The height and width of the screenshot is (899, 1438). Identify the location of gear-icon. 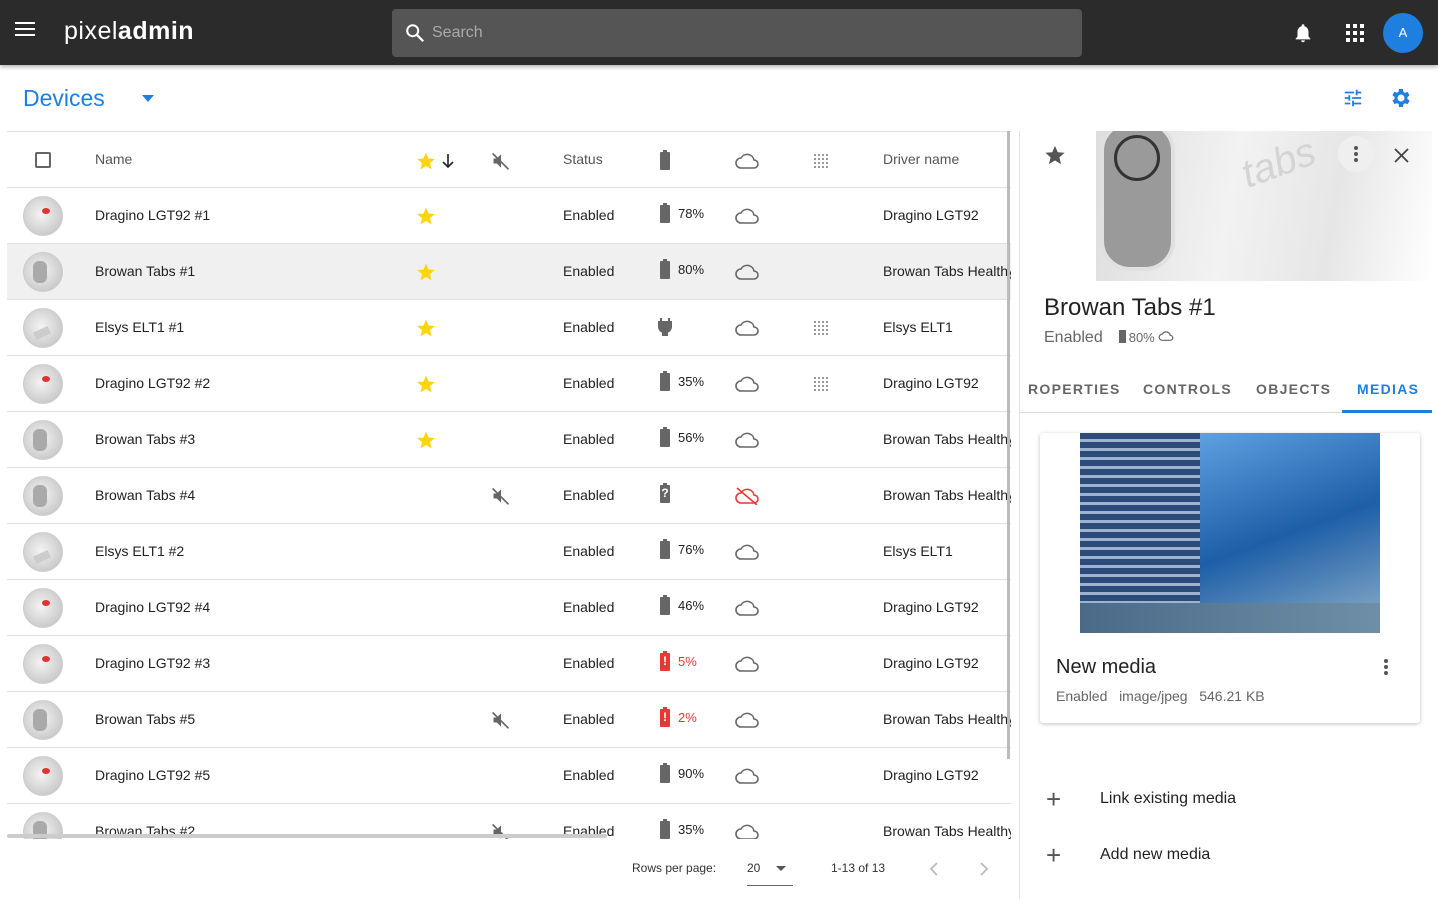
(1401, 98).